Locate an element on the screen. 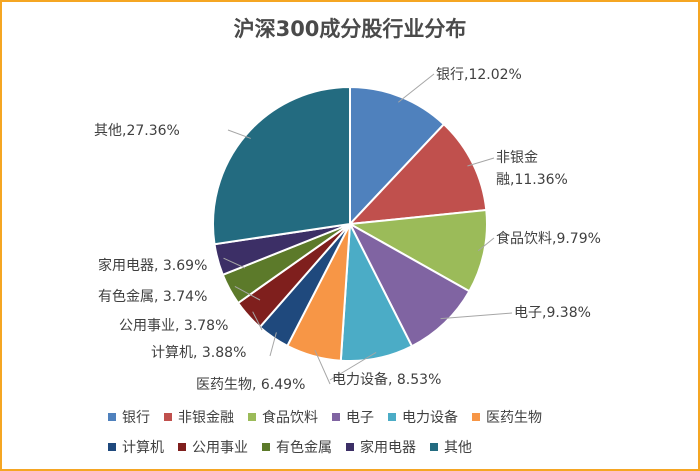 The height and width of the screenshot is (471, 700). data-label-2: 非银金融,11.36% is located at coordinates (532, 169).